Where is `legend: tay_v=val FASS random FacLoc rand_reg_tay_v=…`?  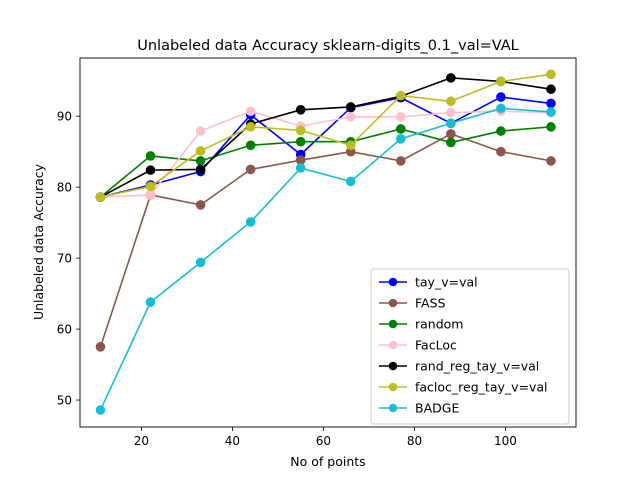
legend: tay_v=val FASS random FacLoc rand_reg_tay_v=… is located at coordinates (470, 346).